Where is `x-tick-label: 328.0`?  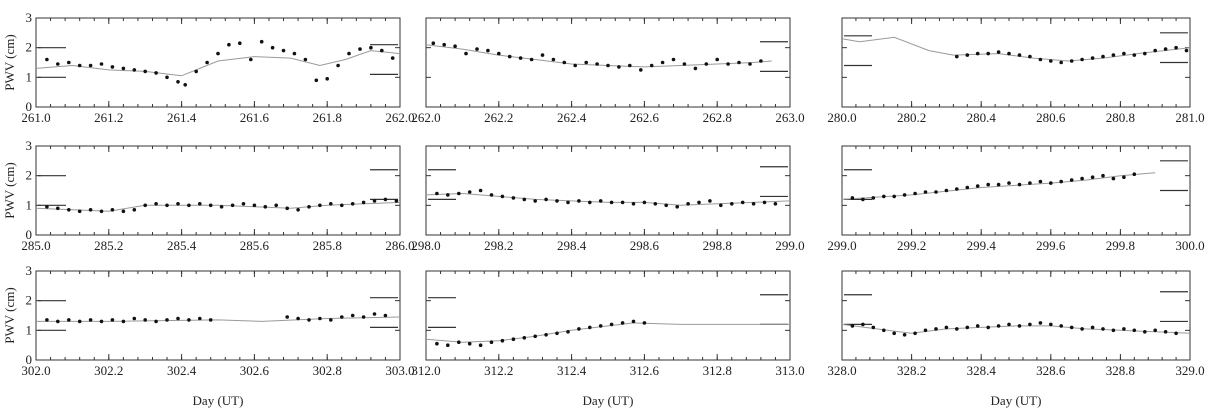 x-tick-label: 328.0 is located at coordinates (841, 370).